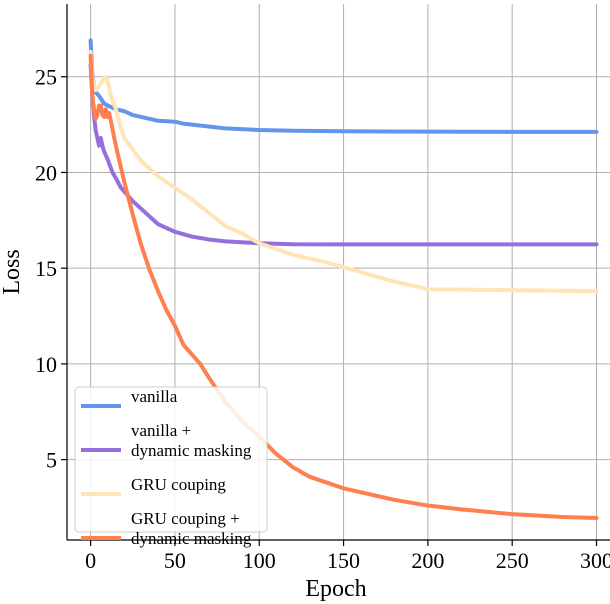 The image size is (610, 604). Describe the element at coordinates (335, 589) in the screenshot. I see `x-axis-title: Epoch` at that location.